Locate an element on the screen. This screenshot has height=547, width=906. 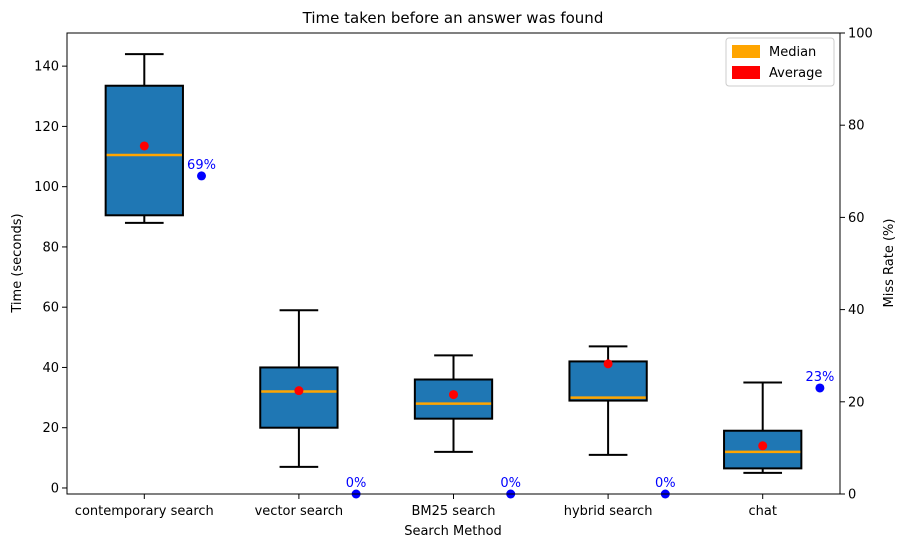
x-tick-label: chat is located at coordinates (762, 511).